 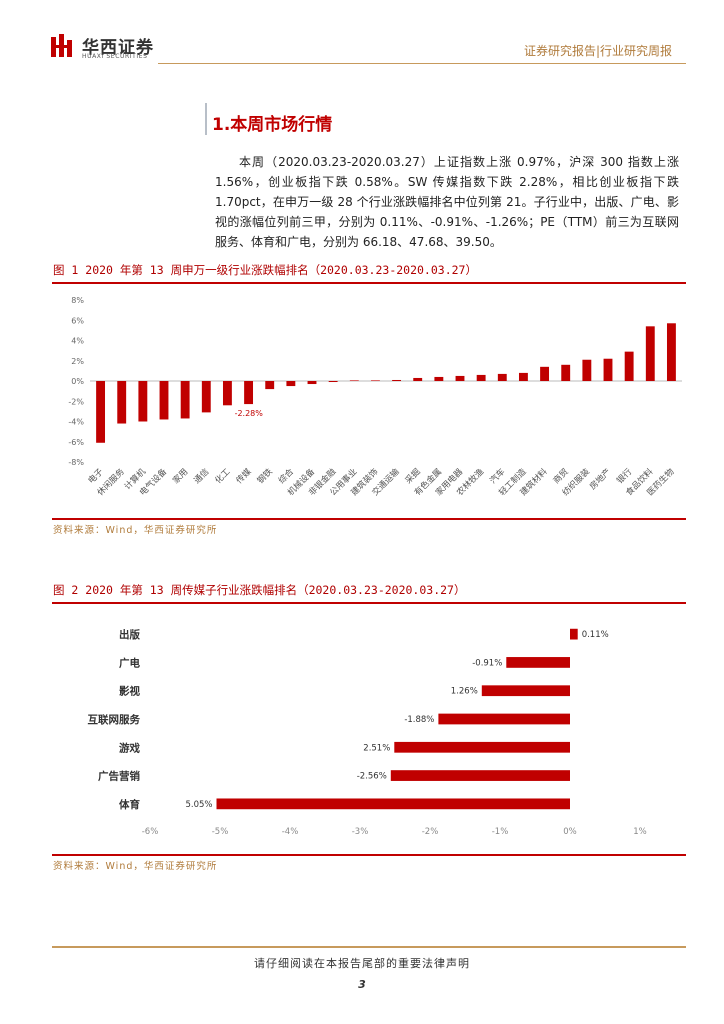 I want to click on section-title: 1.本周市场行情, so click(x=272, y=125).